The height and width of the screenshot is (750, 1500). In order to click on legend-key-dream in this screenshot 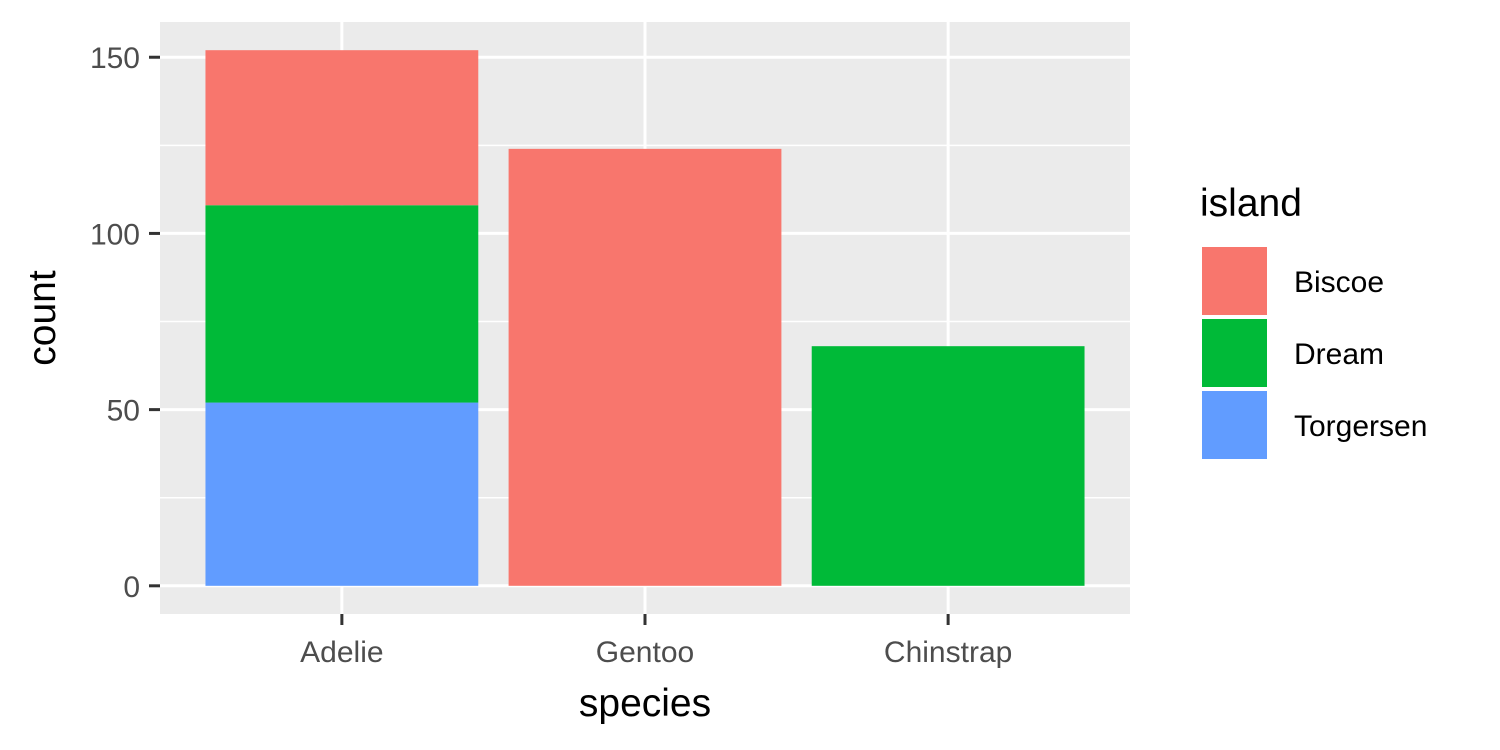, I will do `click(1234, 353)`.